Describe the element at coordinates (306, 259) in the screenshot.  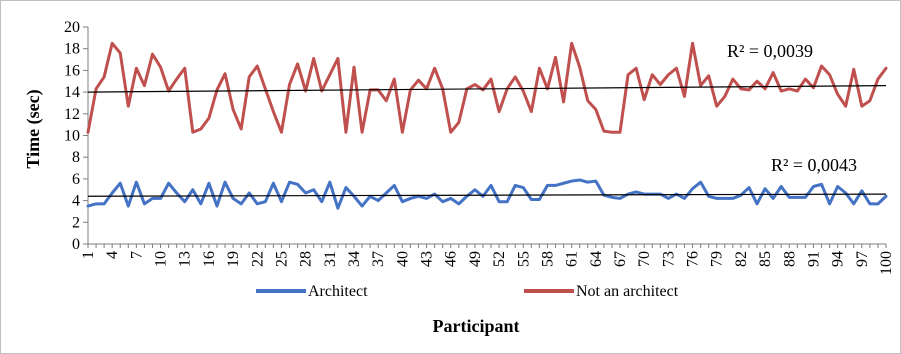
I see `x-tick-label: 28` at that location.